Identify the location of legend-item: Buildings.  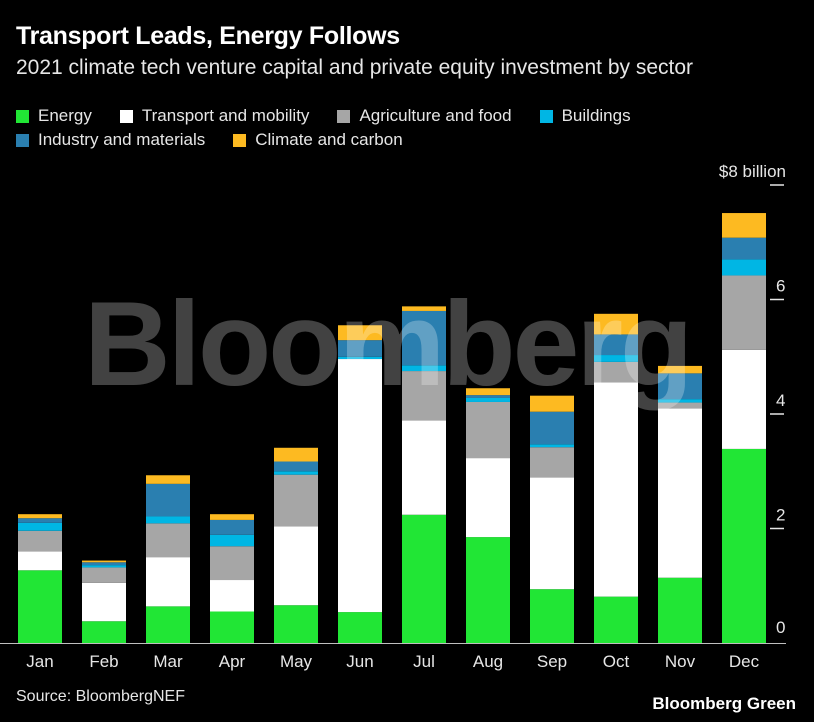
(585, 116).